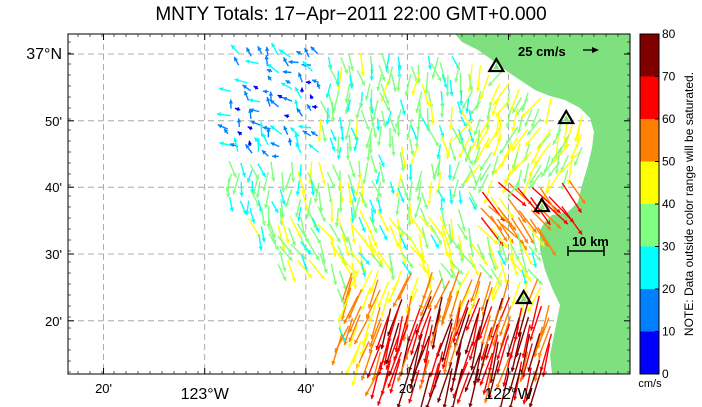  I want to click on lat-label: 20', so click(53, 321).